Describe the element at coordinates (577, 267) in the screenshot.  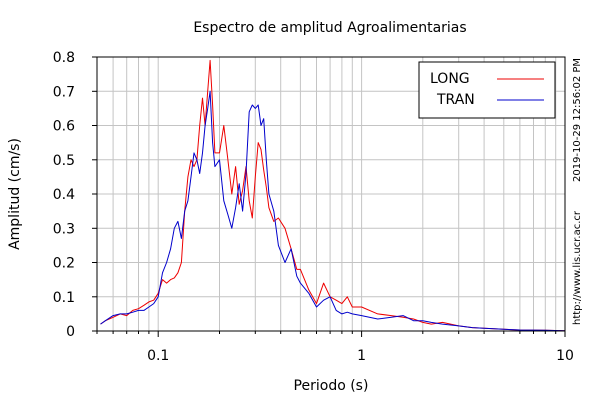
I see `url-text: http://www.lis.ucr.ac.cr` at that location.